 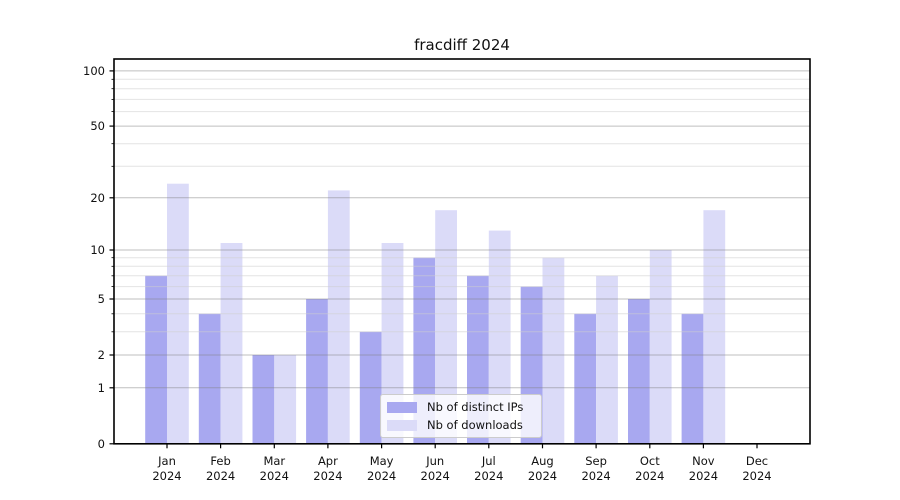 I want to click on chart-title: fracdiff 2024, so click(x=462, y=45).